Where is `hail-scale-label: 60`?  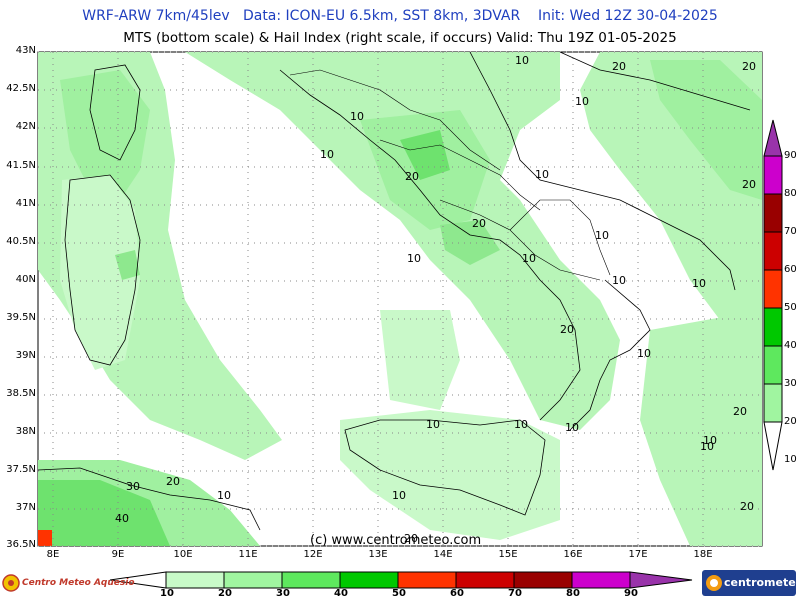
hail-scale-label: 60 is located at coordinates (790, 269).